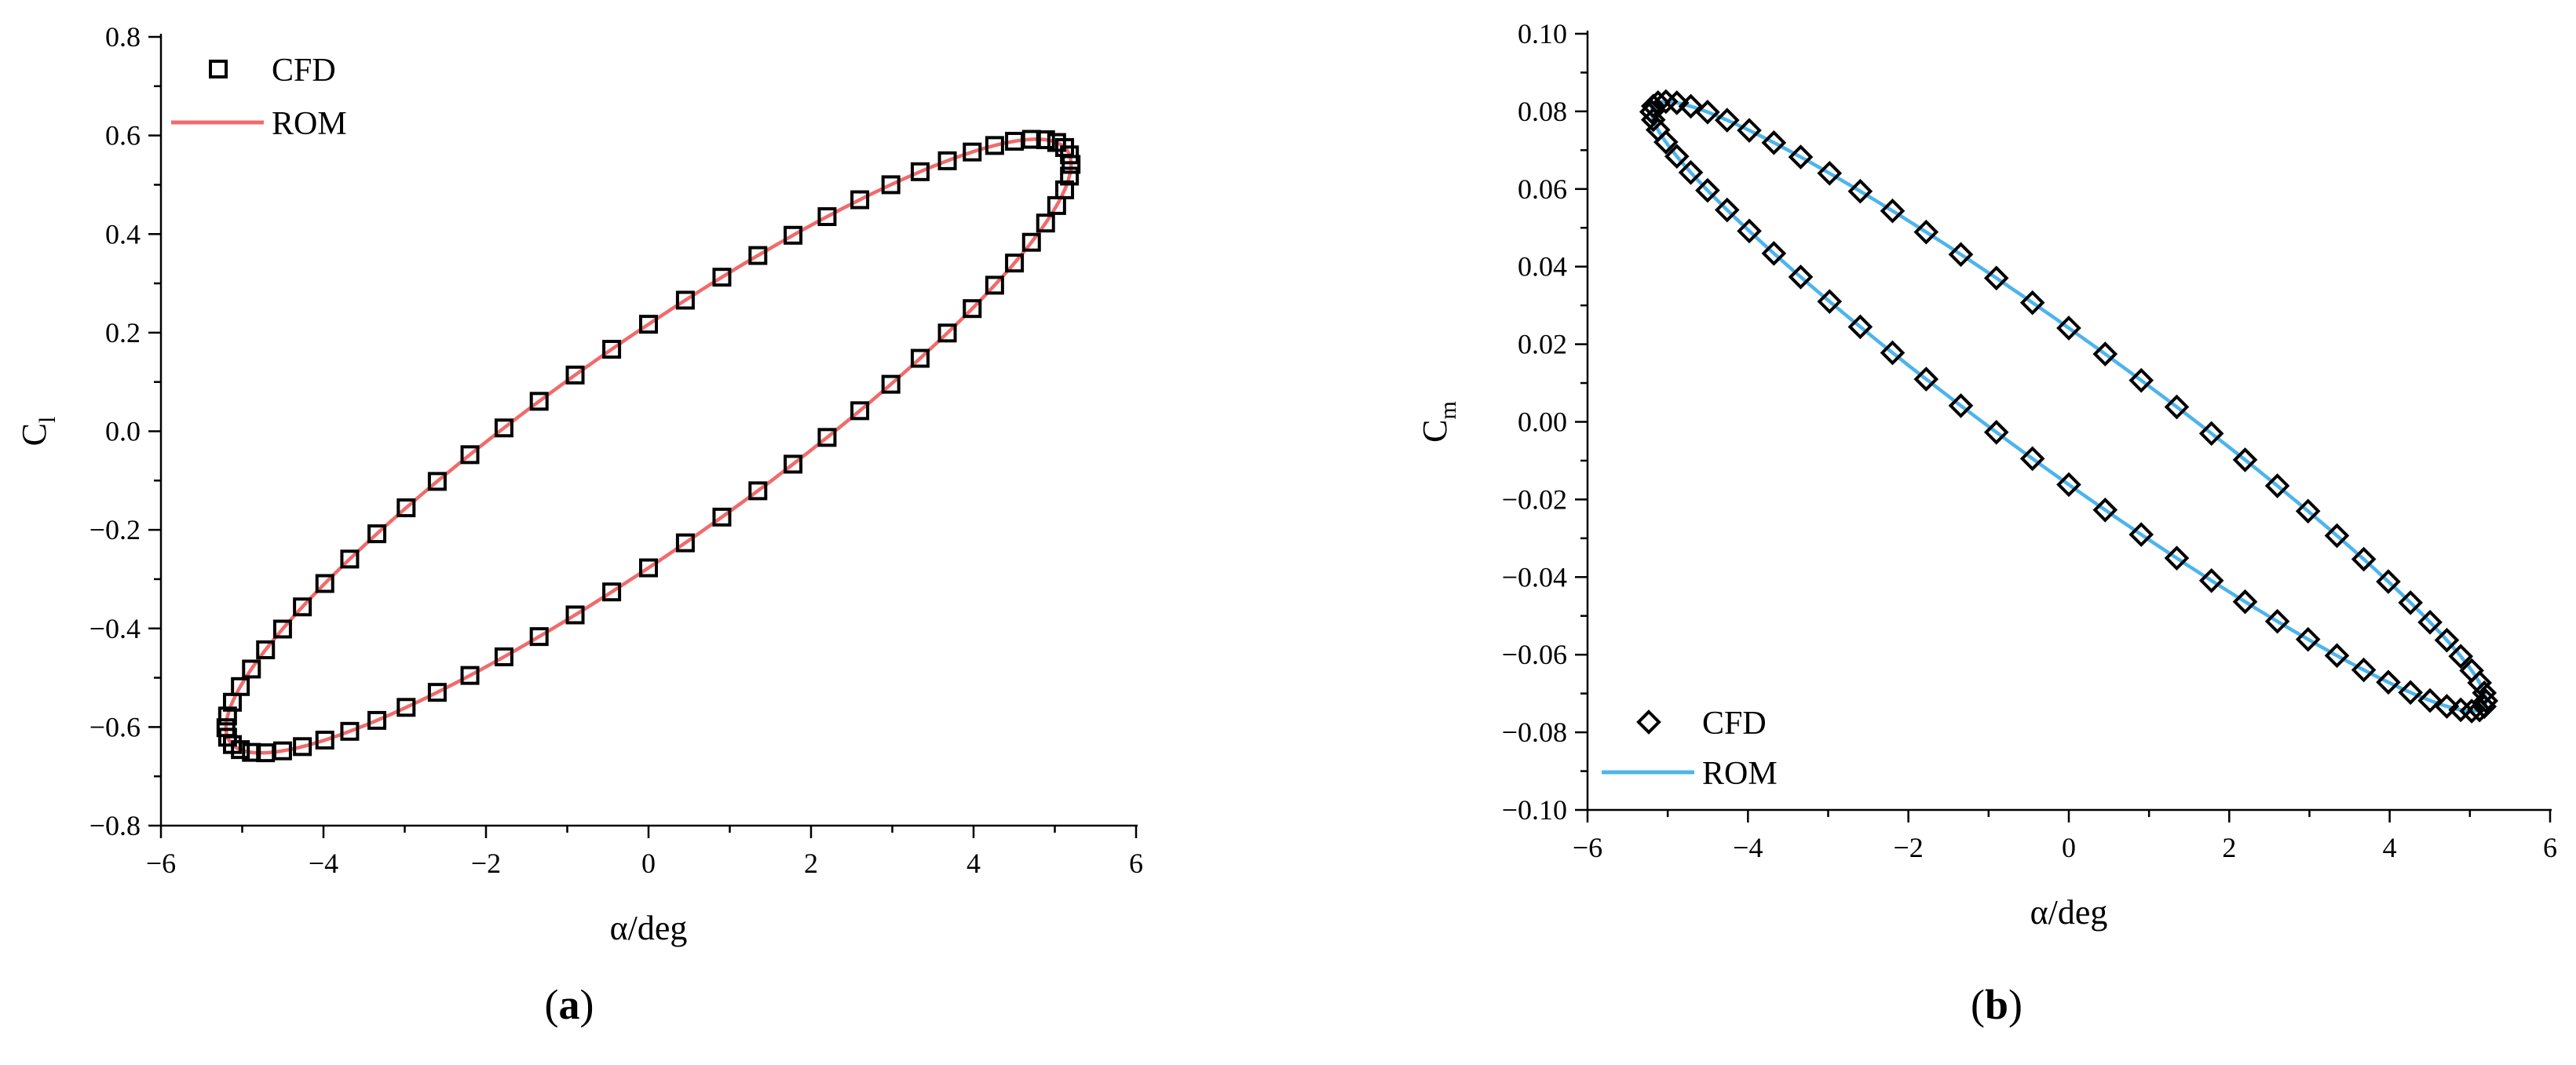 The width and height of the screenshot is (2576, 1065). Describe the element at coordinates (1909, 847) in the screenshot. I see `x-tick-label: −2` at that location.